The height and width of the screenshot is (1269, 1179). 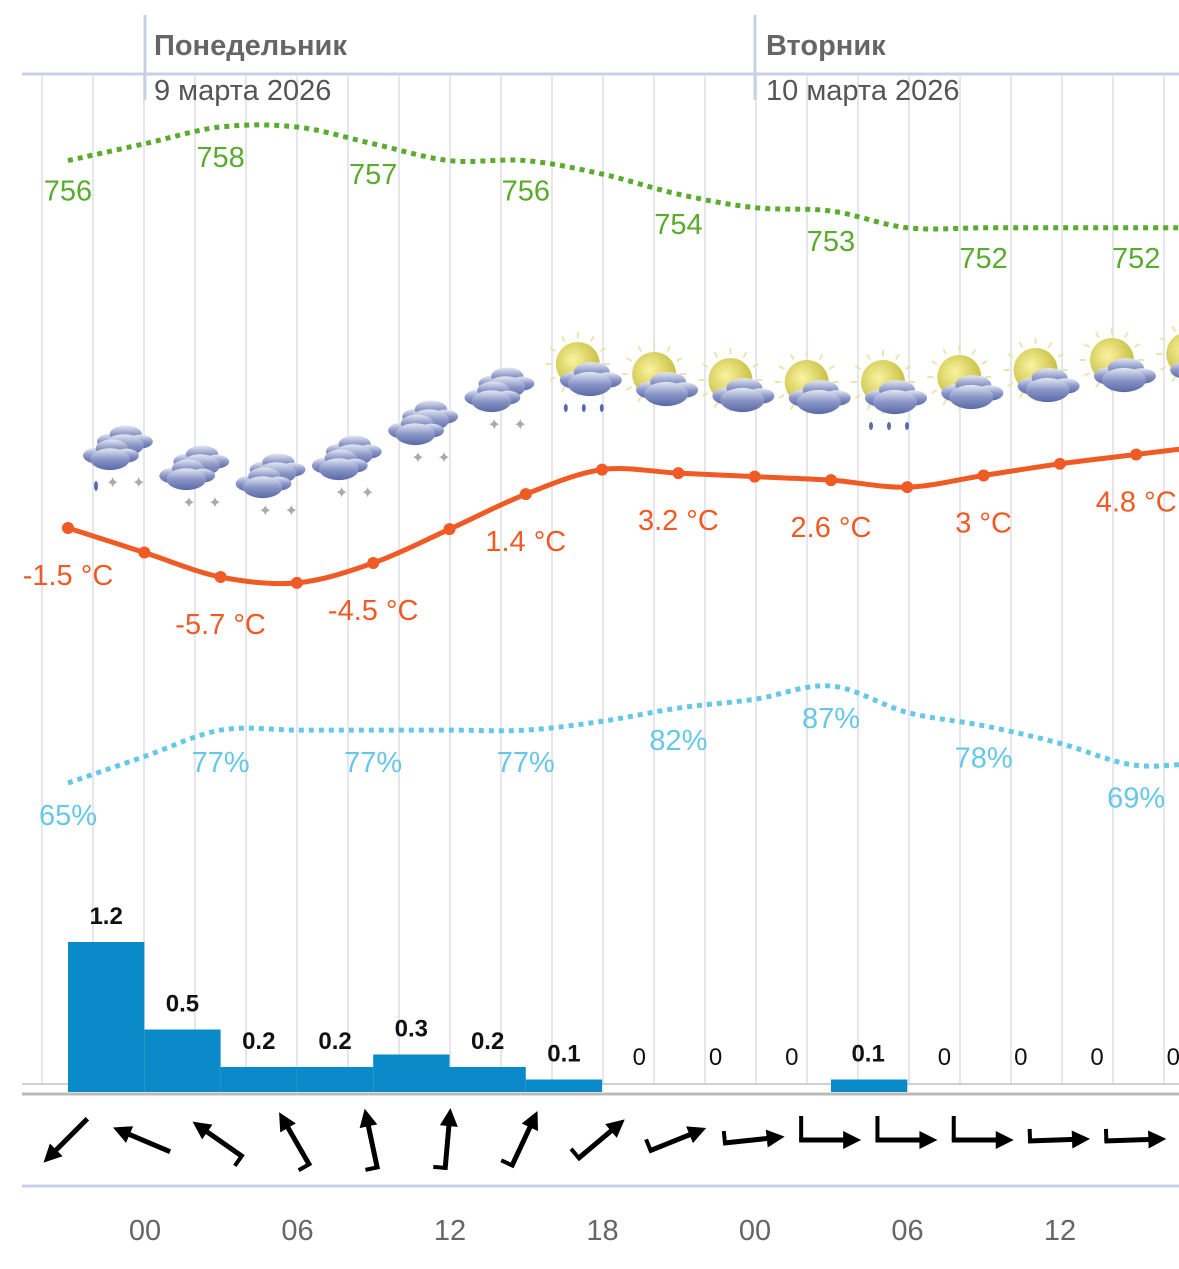 What do you see at coordinates (631, 422) in the screenshot?
I see `weather-icons: ✦ ✦✦ ✦ ✦ ✦✦ ✦✦ ✦✦ ✦` at bounding box center [631, 422].